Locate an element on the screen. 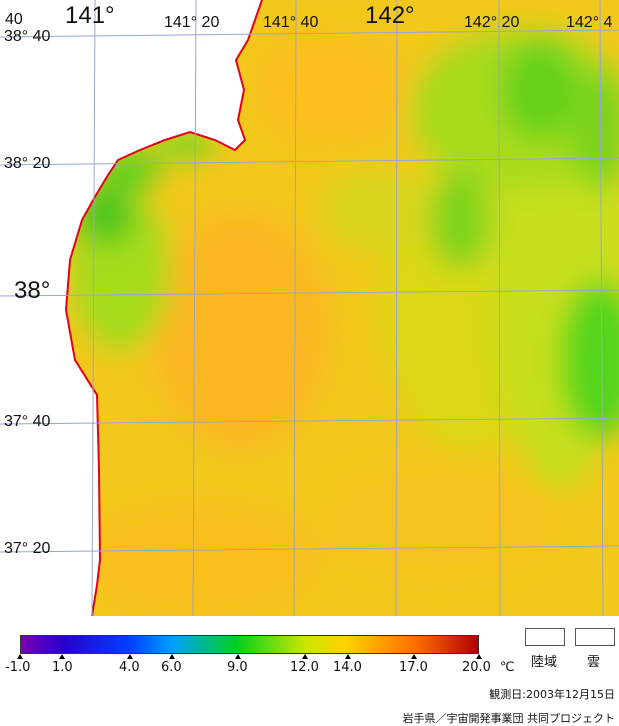 This screenshot has height=726, width=619. cloud-legend-label: 雲 is located at coordinates (594, 662).